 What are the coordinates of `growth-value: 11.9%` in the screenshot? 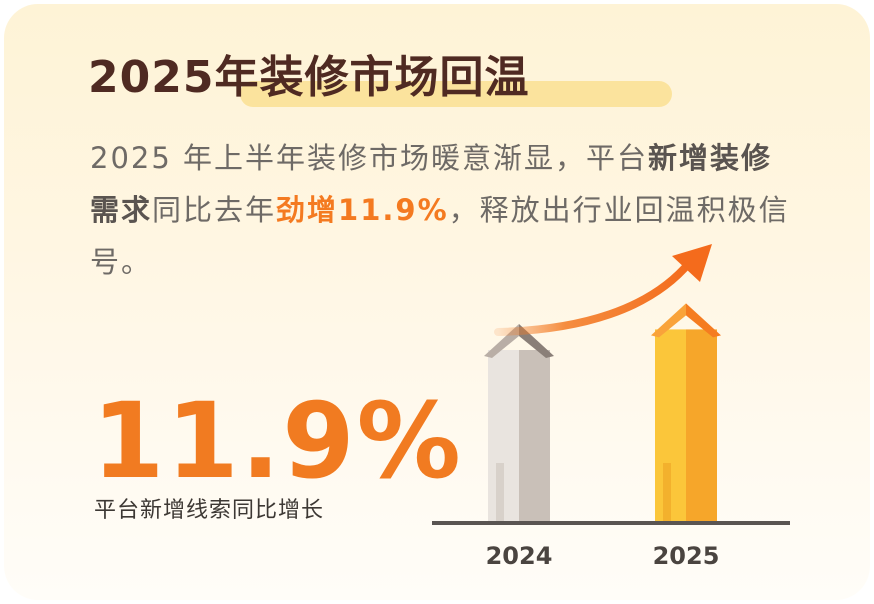 It's located at (277, 441).